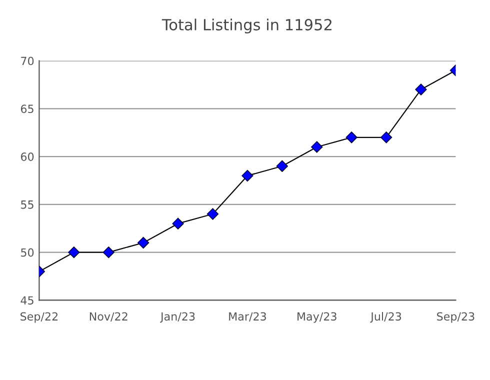  Describe the element at coordinates (27, 61) in the screenshot. I see `y-tick-label: 70` at that location.